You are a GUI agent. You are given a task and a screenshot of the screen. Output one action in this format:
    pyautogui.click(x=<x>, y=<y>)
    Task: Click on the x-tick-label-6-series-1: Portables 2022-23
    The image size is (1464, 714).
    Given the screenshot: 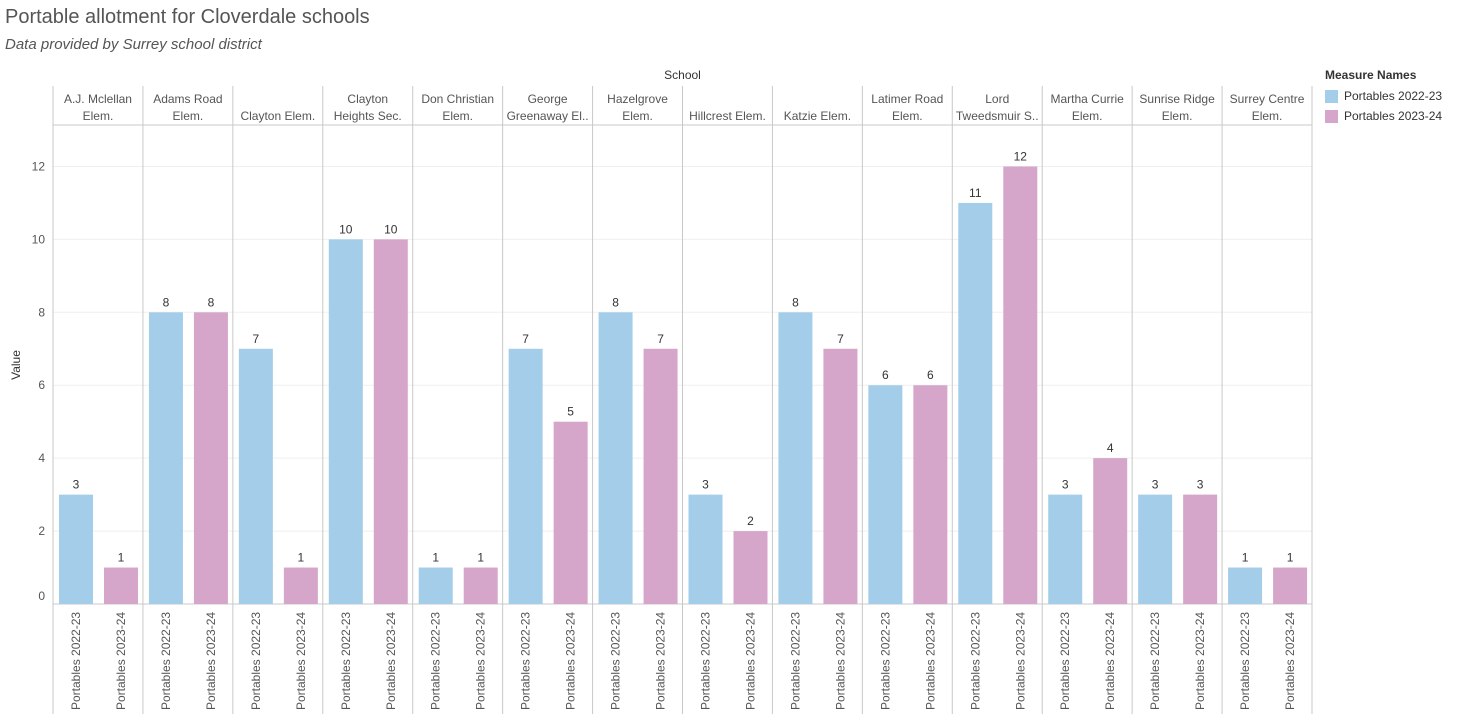 What is the action you would take?
    pyautogui.click(x=616, y=661)
    